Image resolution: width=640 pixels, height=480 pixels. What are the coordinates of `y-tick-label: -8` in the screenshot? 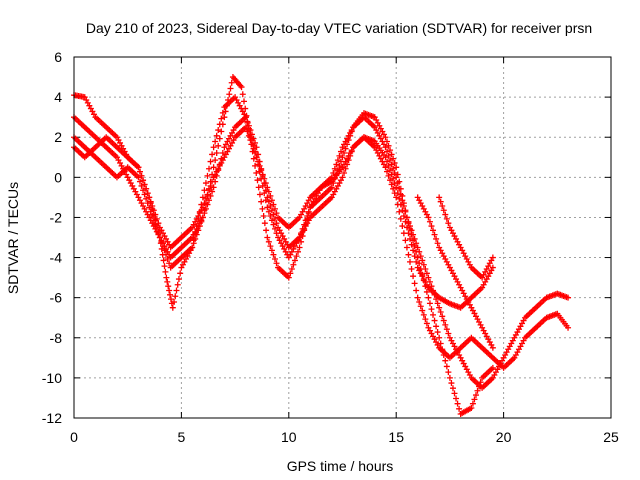 It's located at (56, 338).